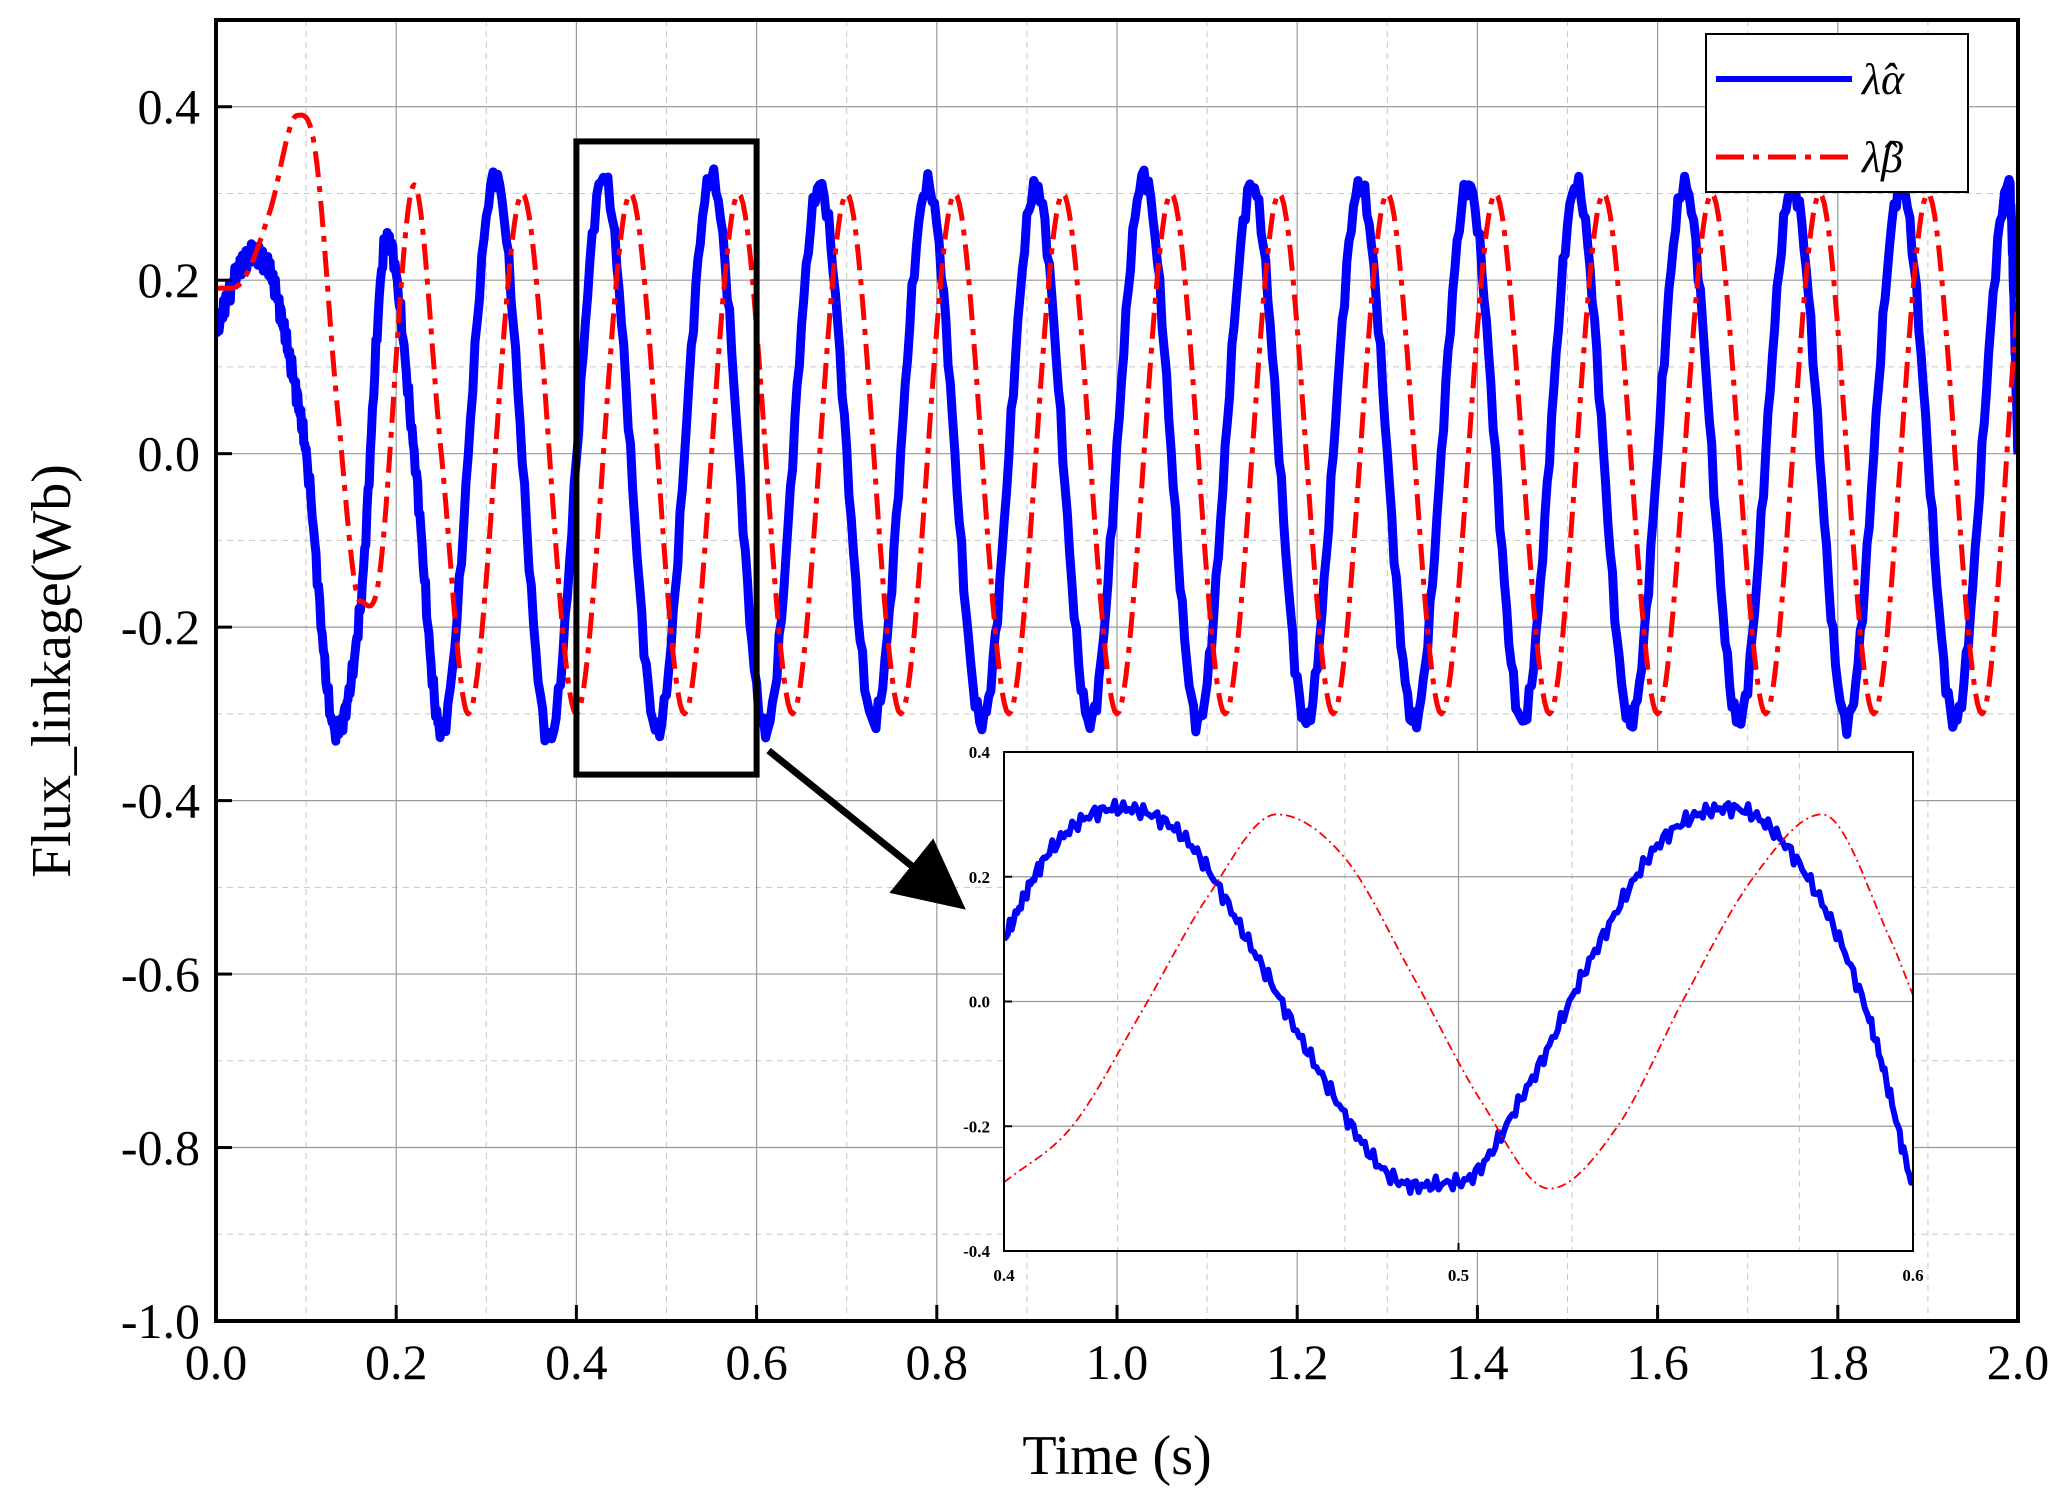  Describe the element at coordinates (756, 1362) in the screenshot. I see `x-tick-label-3: 0.6` at that location.